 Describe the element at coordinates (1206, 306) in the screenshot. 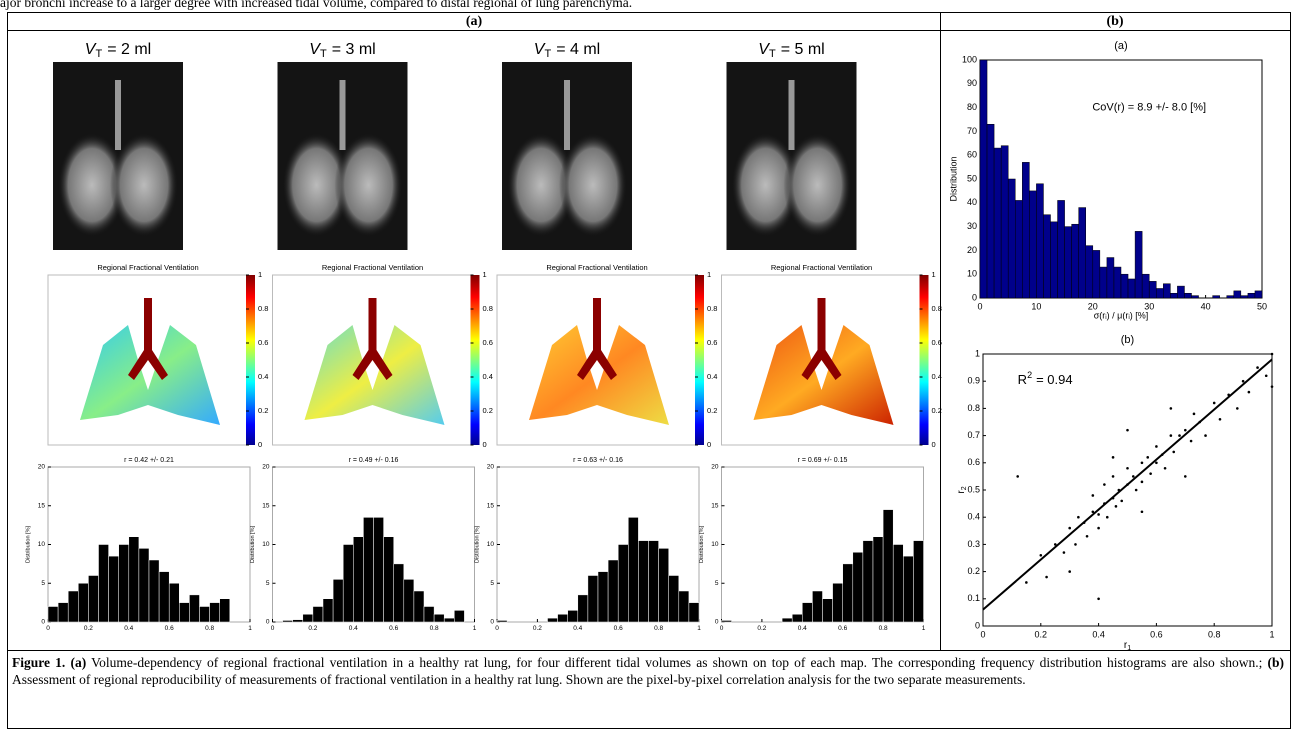

I see `x-tick-label: 40` at that location.